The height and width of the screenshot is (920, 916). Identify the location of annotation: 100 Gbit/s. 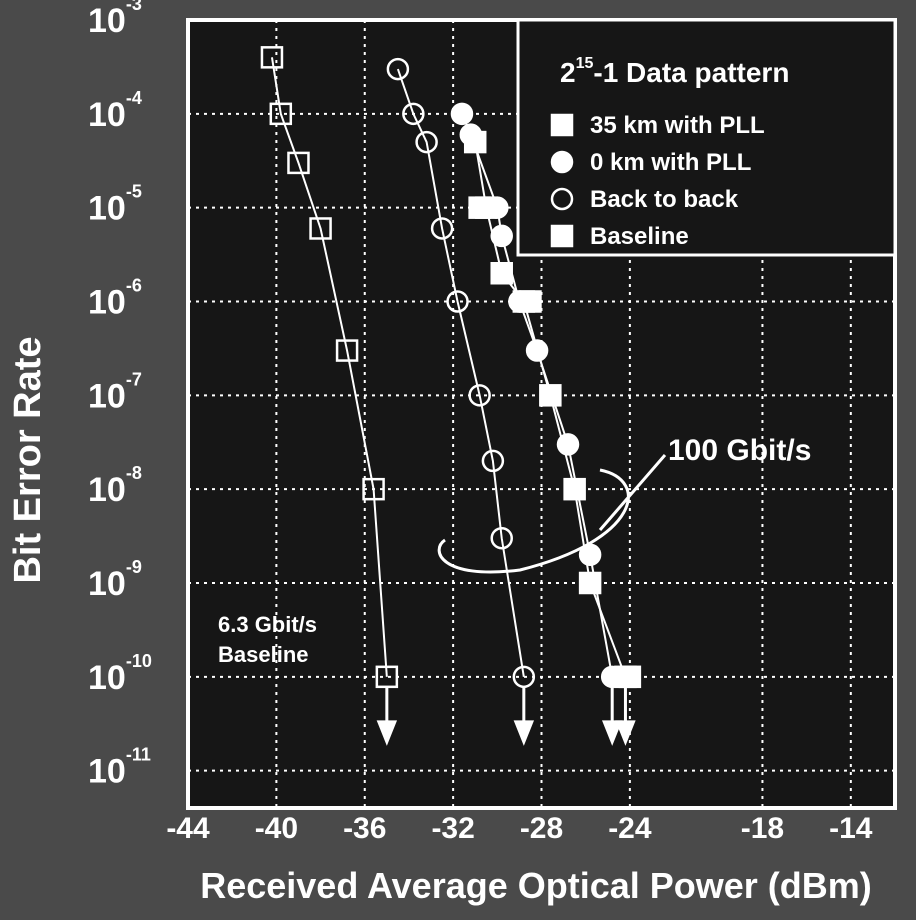
(739, 450).